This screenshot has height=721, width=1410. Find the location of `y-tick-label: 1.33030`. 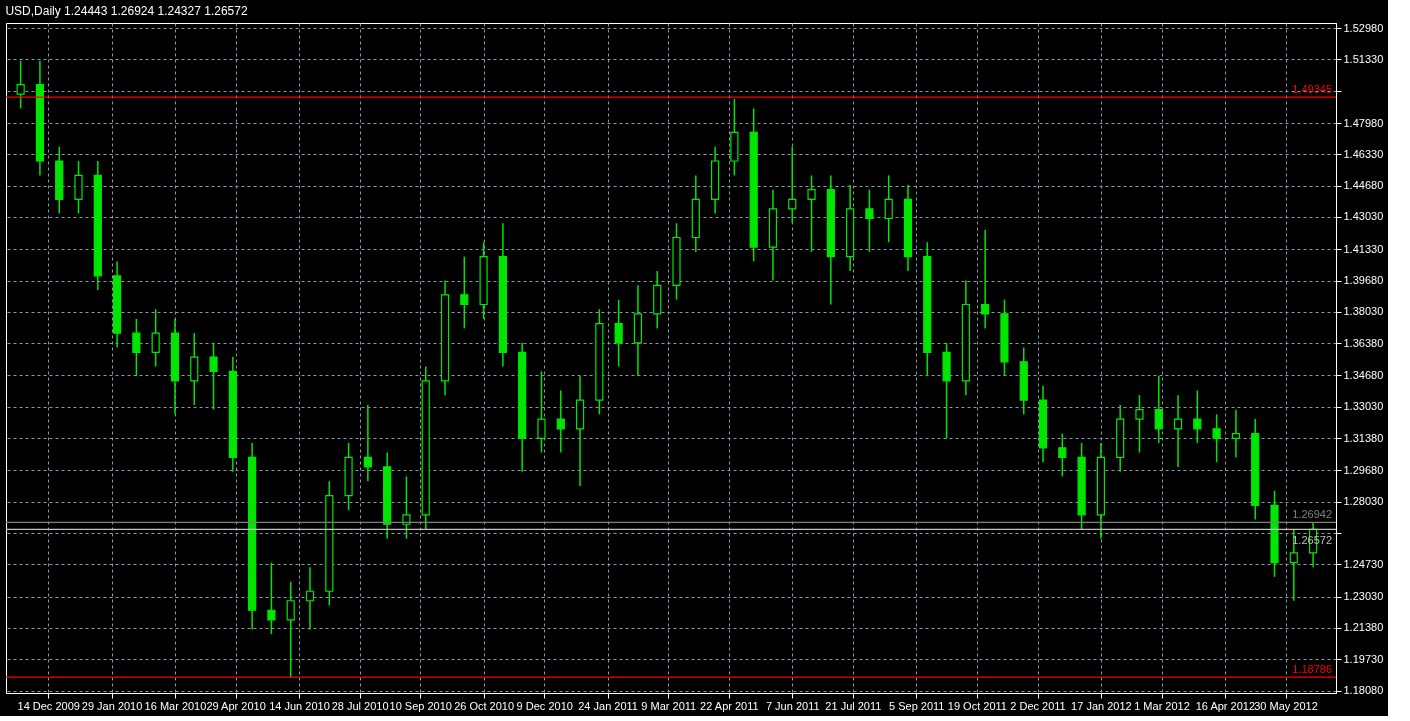

y-tick-label: 1.33030 is located at coordinates (1363, 406).